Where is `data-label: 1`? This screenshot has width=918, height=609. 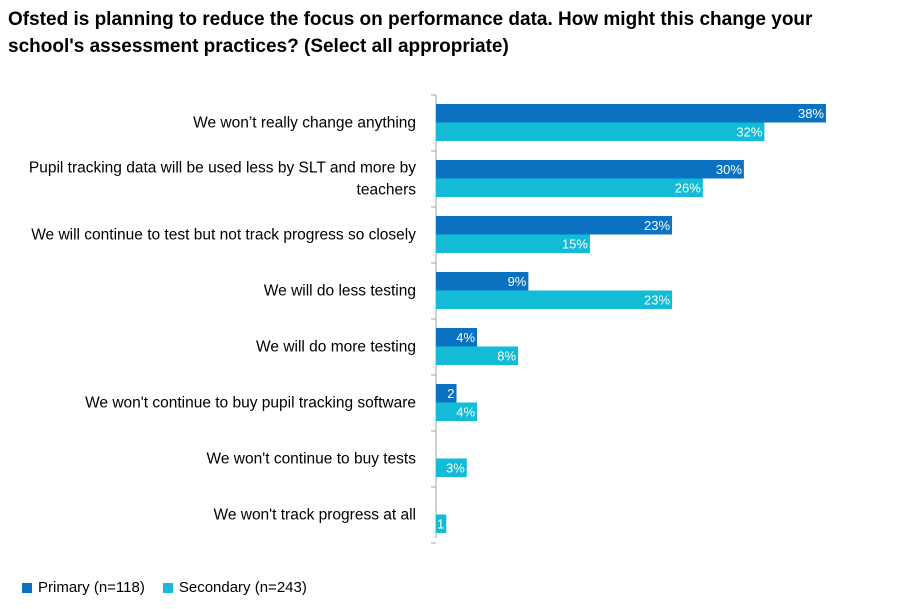 data-label: 1 is located at coordinates (440, 524).